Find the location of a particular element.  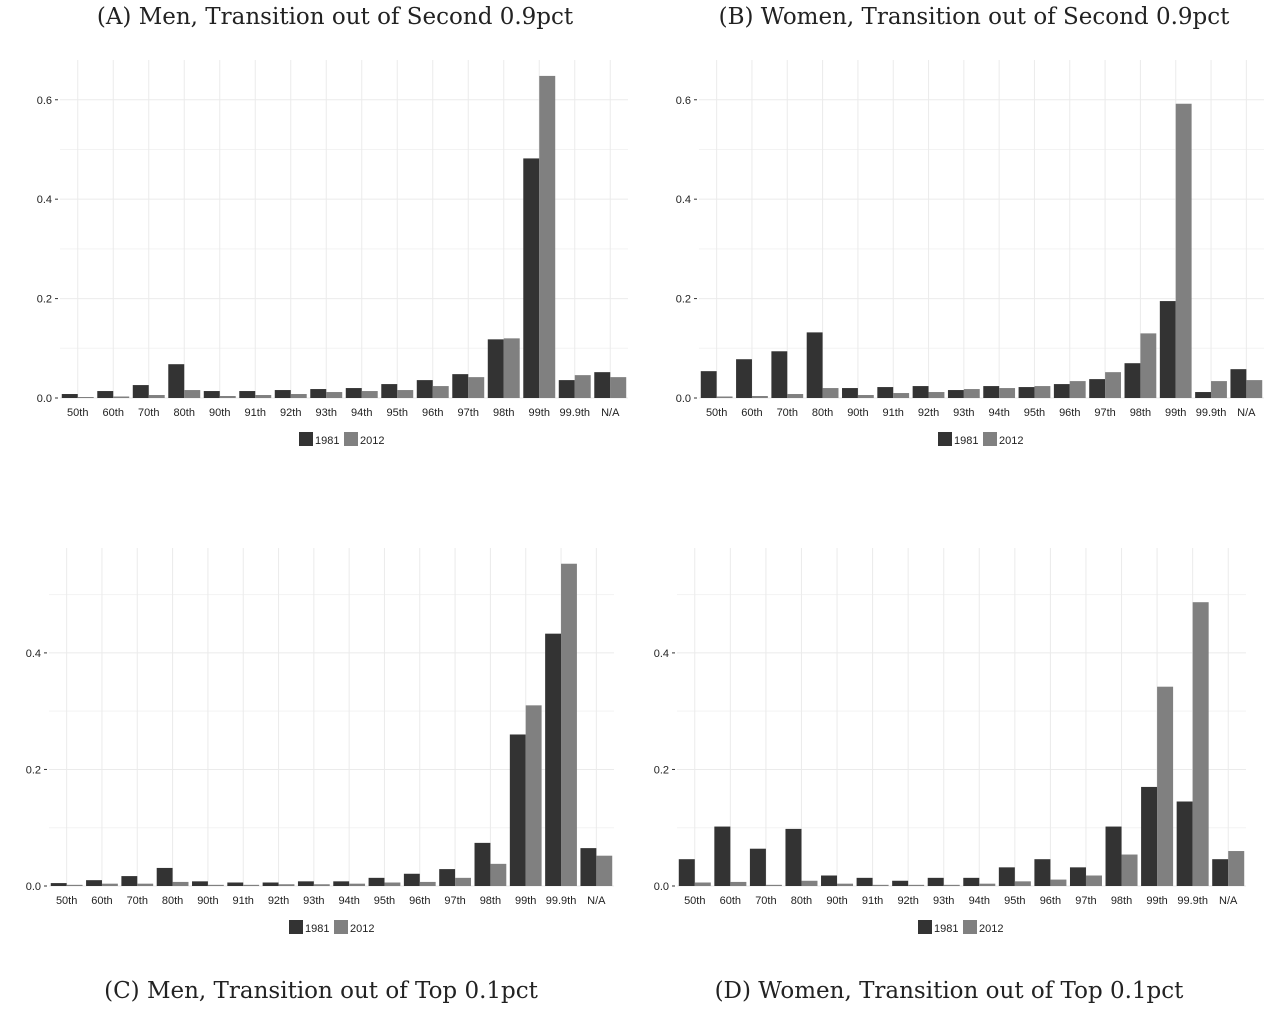

bar-1981-91th is located at coordinates (885, 392).